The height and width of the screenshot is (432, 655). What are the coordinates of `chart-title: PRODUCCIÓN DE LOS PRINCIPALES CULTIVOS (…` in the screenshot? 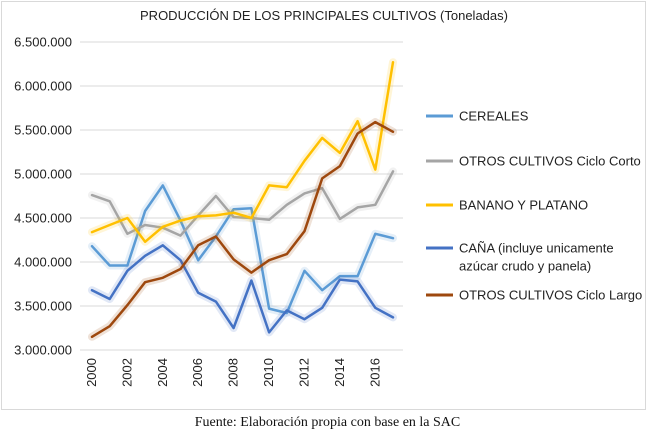 It's located at (324, 15).